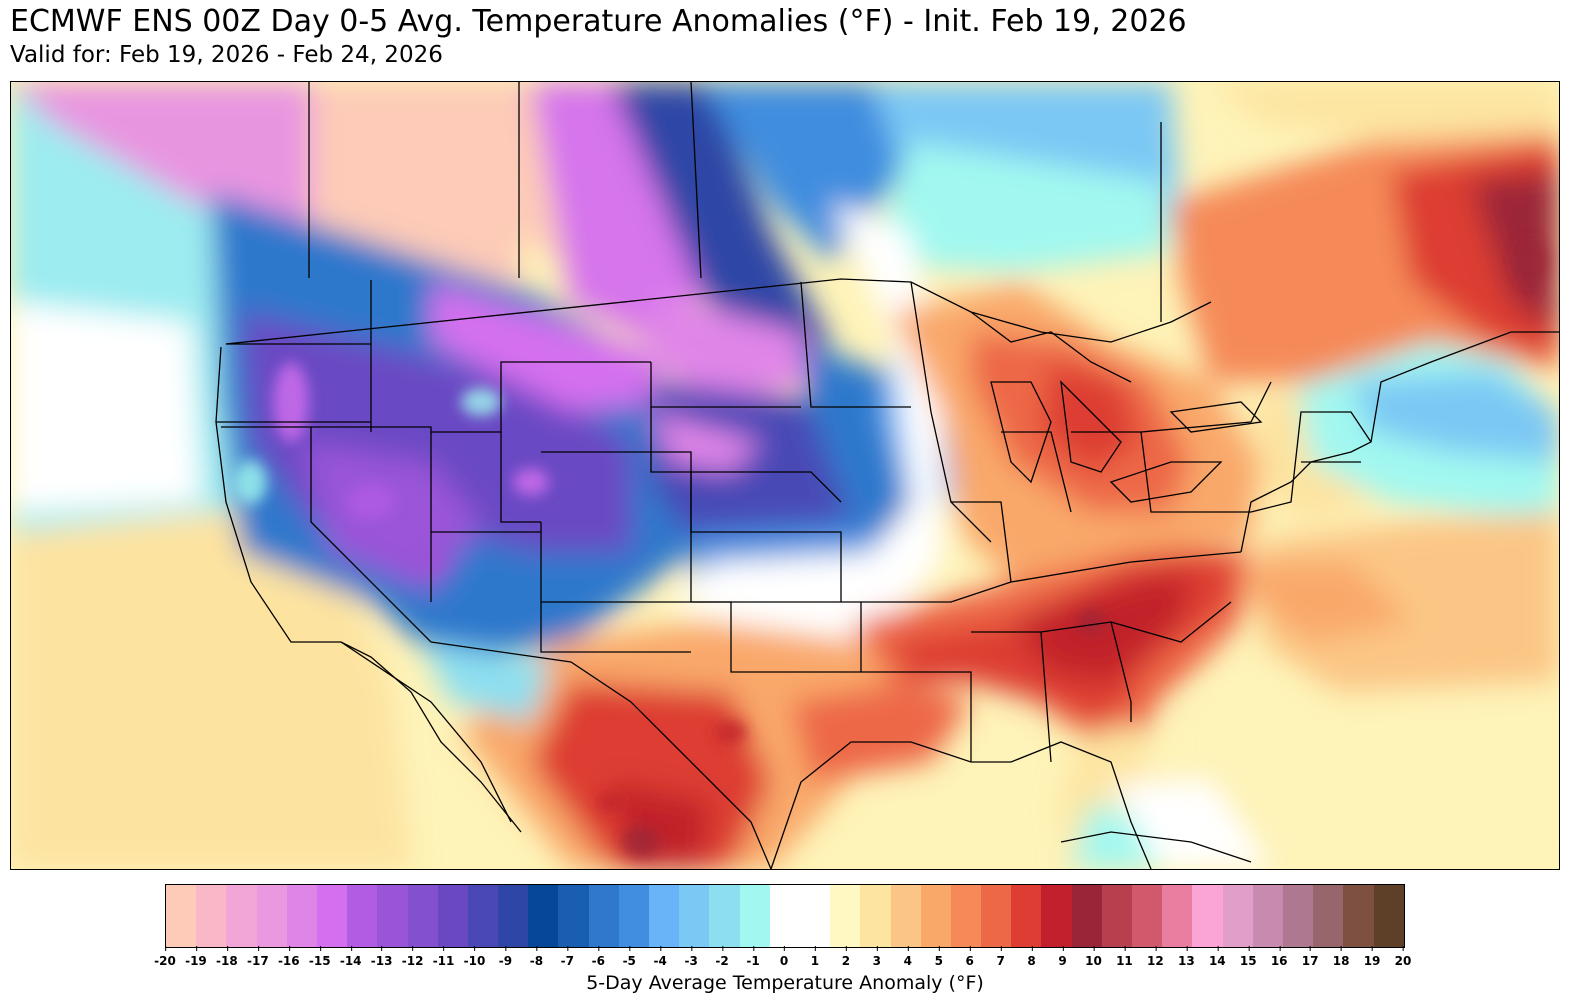 The image size is (1570, 1007). I want to click on colorbar-tick-label: 6, so click(970, 957).